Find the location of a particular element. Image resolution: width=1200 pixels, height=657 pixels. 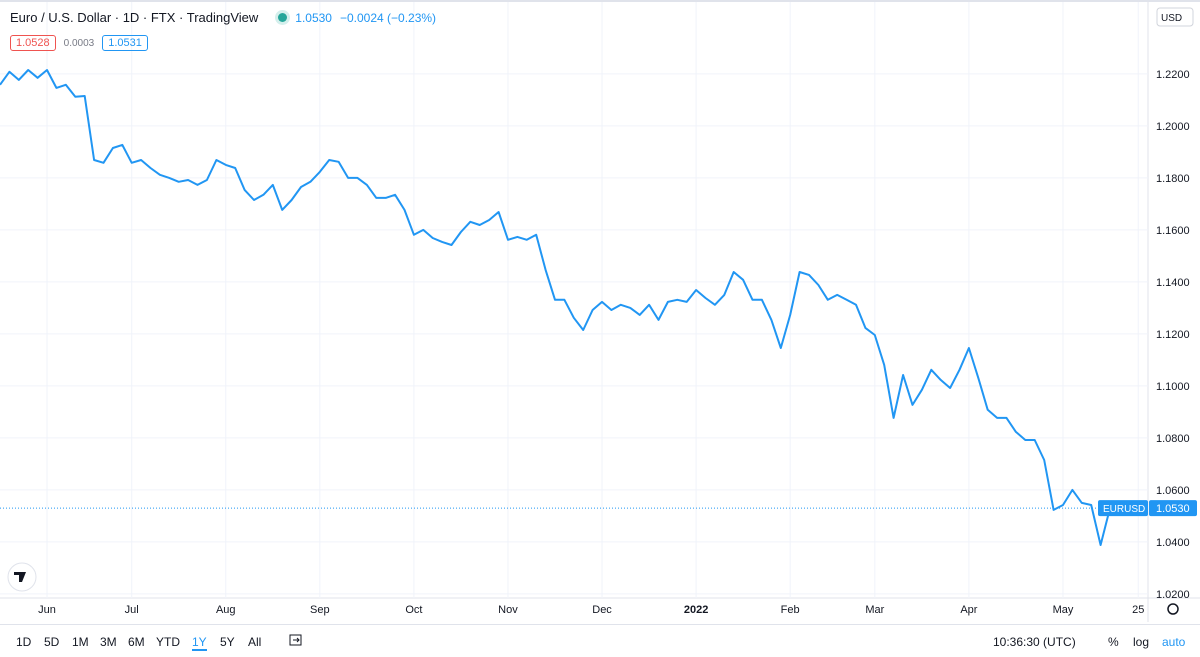

calendar-icon is located at coordinates (296, 640).